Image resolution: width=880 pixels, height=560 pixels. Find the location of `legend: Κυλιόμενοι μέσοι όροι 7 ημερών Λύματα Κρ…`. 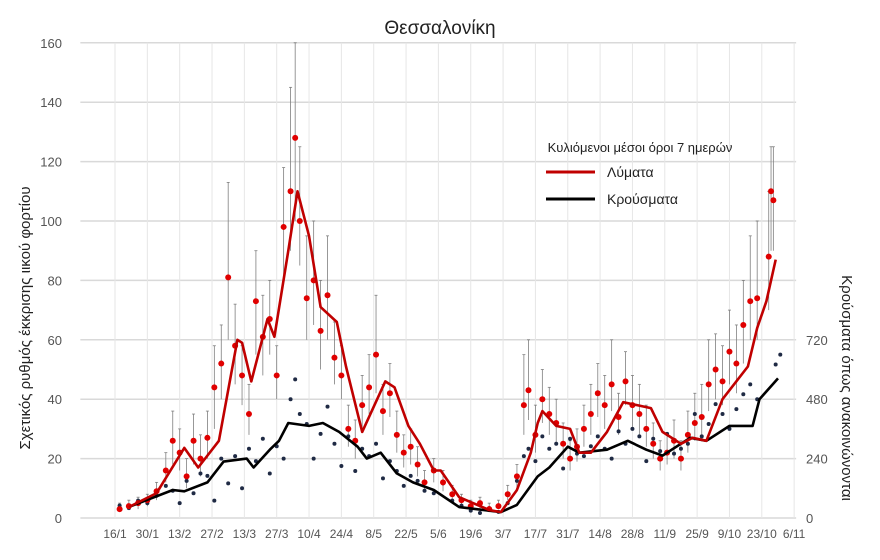

legend: Κυλιόμενοι μέσοι όροι 7 ημερών Λύματα Κρ… is located at coordinates (639, 173).